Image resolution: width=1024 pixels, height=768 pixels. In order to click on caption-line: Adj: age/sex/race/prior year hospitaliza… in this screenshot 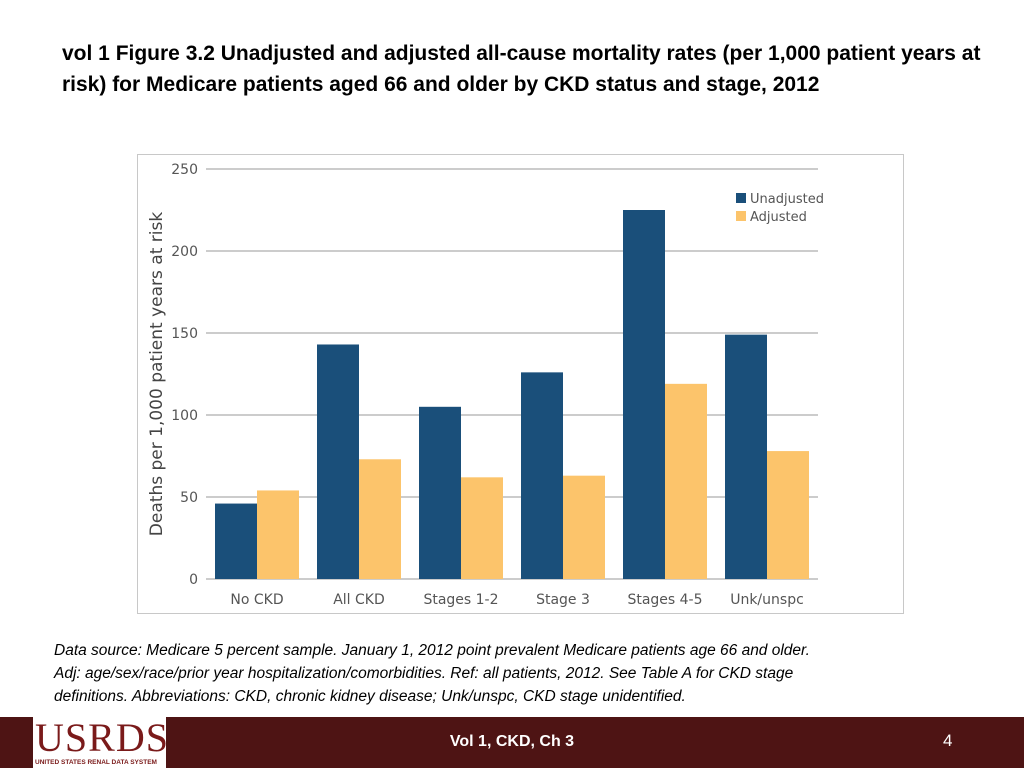, I will do `click(424, 673)`.